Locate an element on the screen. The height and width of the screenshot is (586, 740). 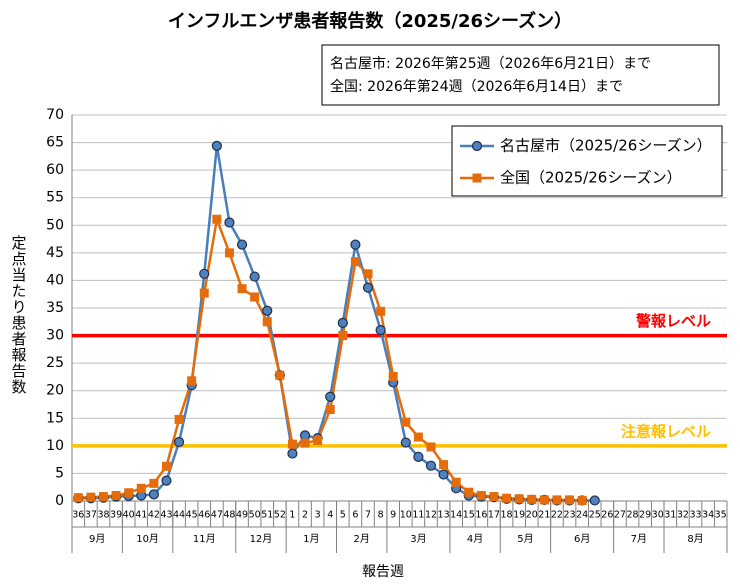
x-tick-label: 44 is located at coordinates (179, 515).